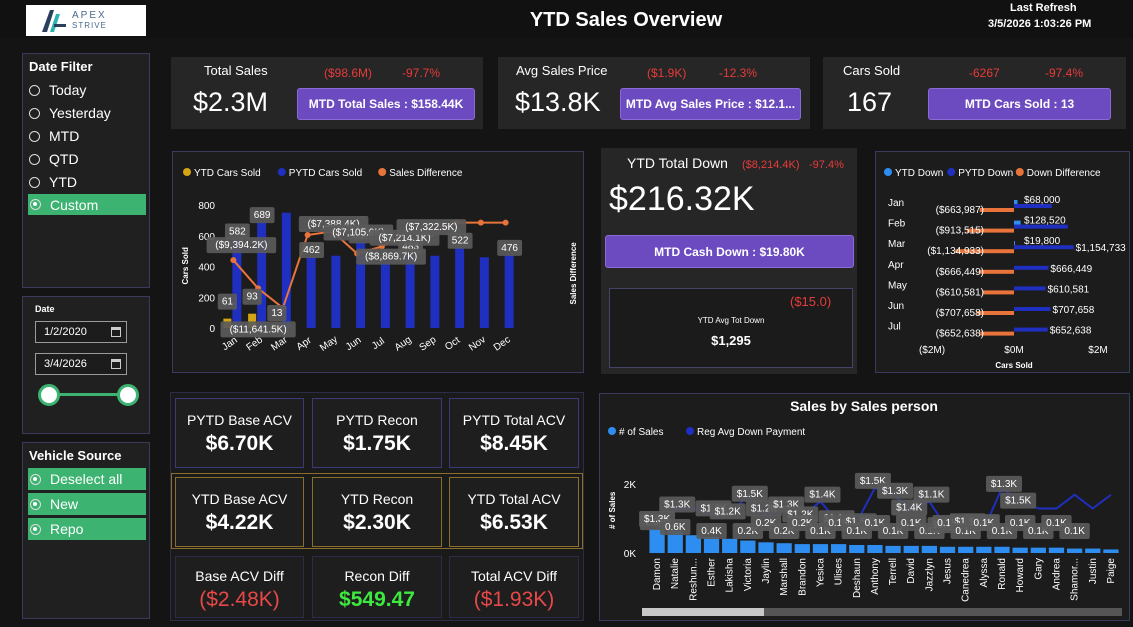 This screenshot has width=1133, height=627. Describe the element at coordinates (514, 522) in the screenshot. I see `card-value: $6.53K` at that location.